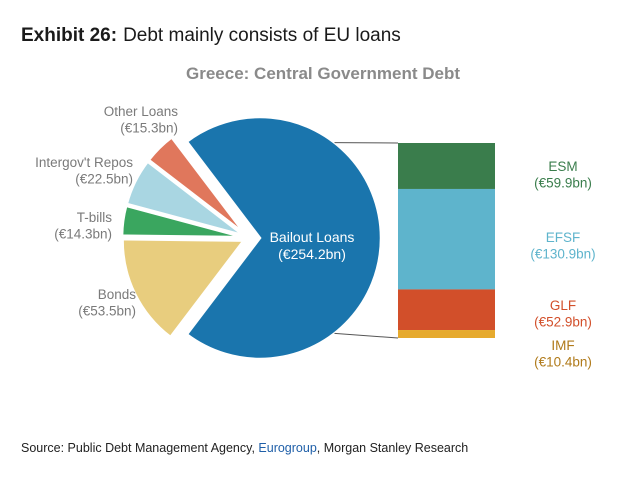 Image resolution: width=617 pixels, height=477 pixels. What do you see at coordinates (563, 305) in the screenshot?
I see `glf-name-label: GLF` at bounding box center [563, 305].